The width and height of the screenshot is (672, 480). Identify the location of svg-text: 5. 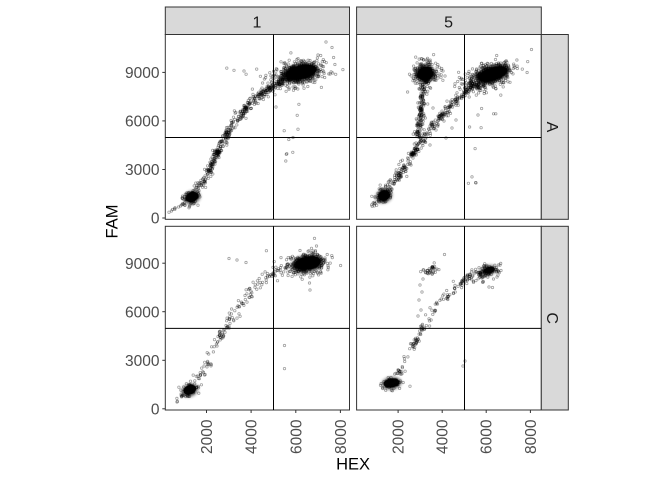
(448, 22).